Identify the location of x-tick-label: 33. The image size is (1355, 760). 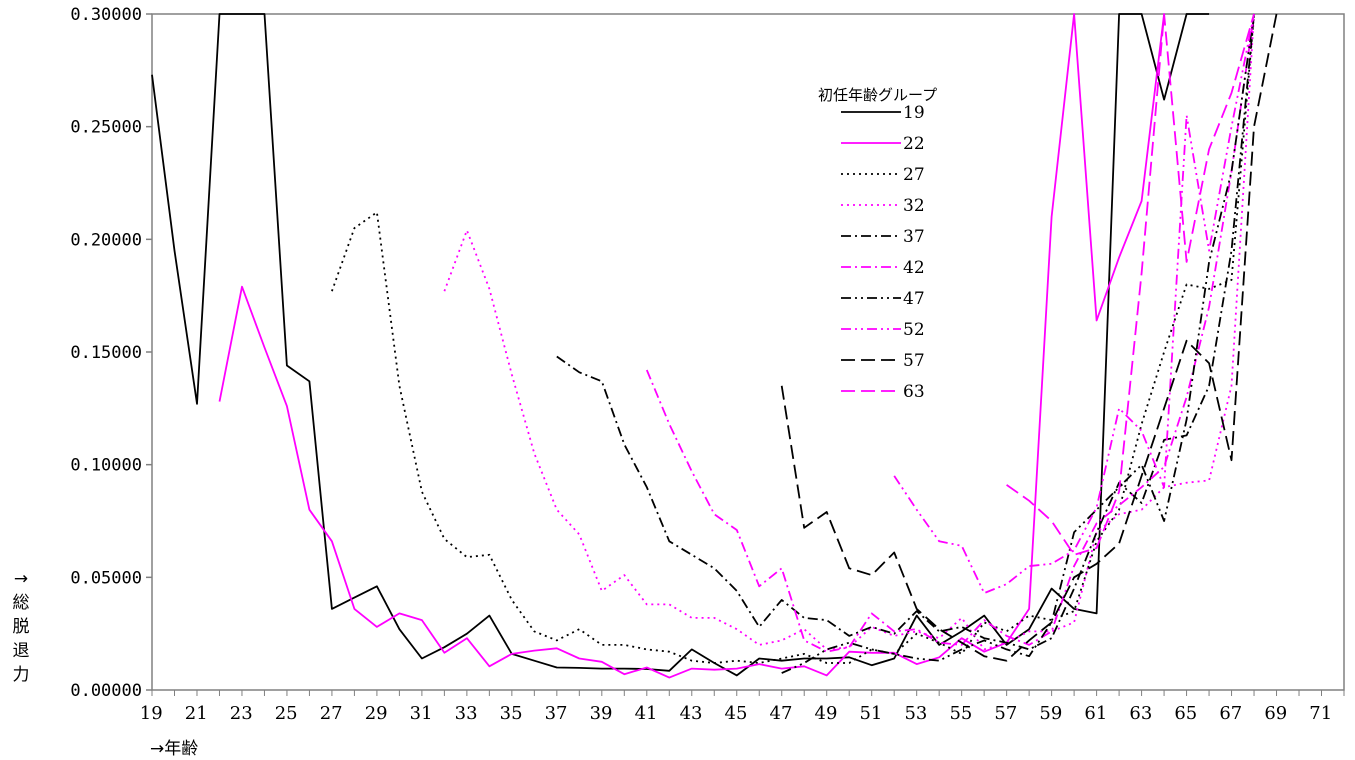
(466, 713).